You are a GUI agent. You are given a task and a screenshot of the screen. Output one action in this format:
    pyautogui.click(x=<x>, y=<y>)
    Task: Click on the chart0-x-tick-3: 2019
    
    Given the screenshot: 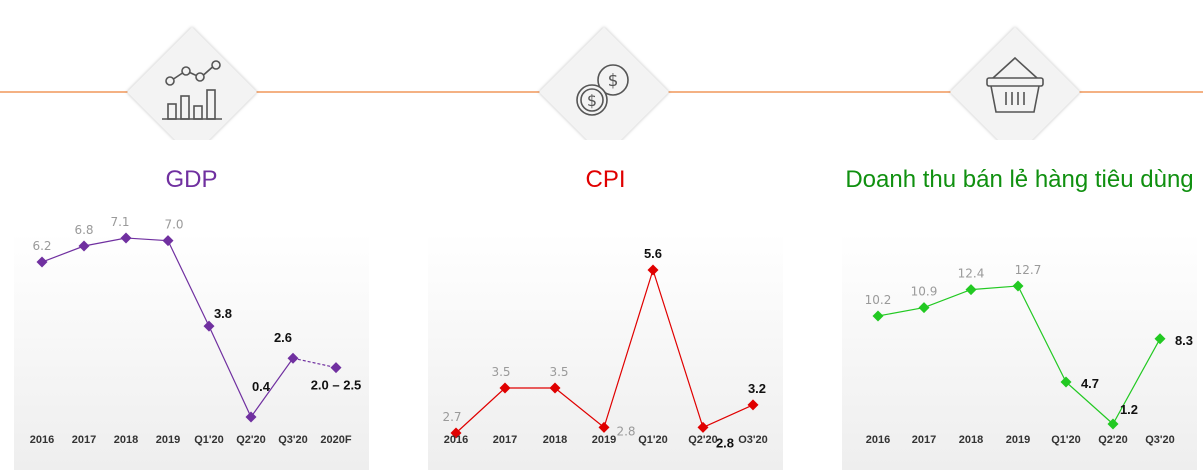 What is the action you would take?
    pyautogui.click(x=168, y=440)
    